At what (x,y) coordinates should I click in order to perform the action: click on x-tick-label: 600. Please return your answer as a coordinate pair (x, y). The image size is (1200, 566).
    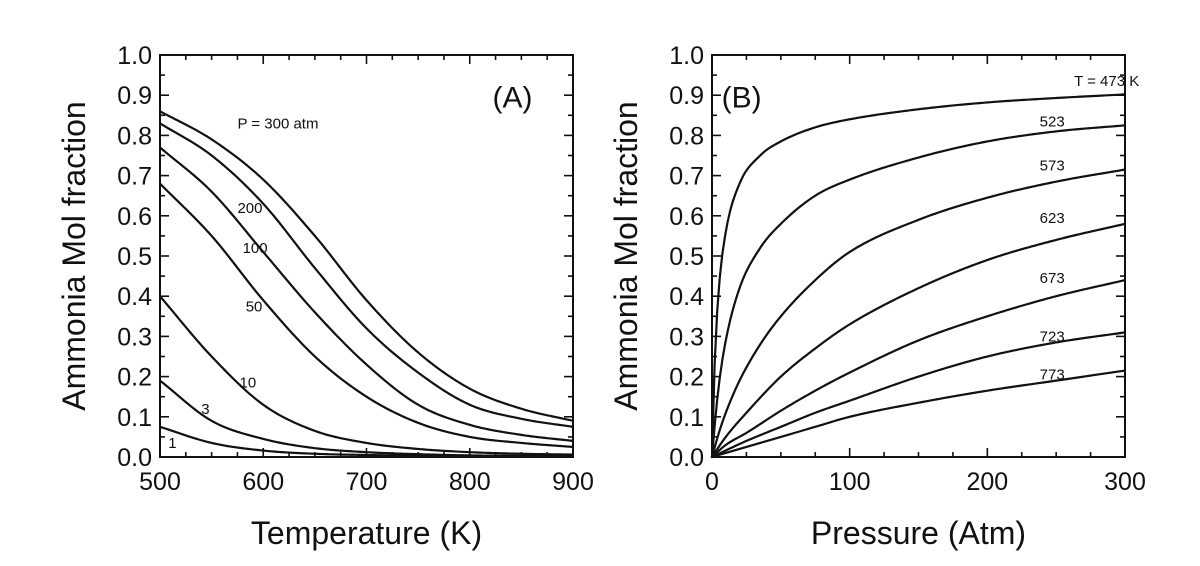
    Looking at the image, I should click on (263, 482).